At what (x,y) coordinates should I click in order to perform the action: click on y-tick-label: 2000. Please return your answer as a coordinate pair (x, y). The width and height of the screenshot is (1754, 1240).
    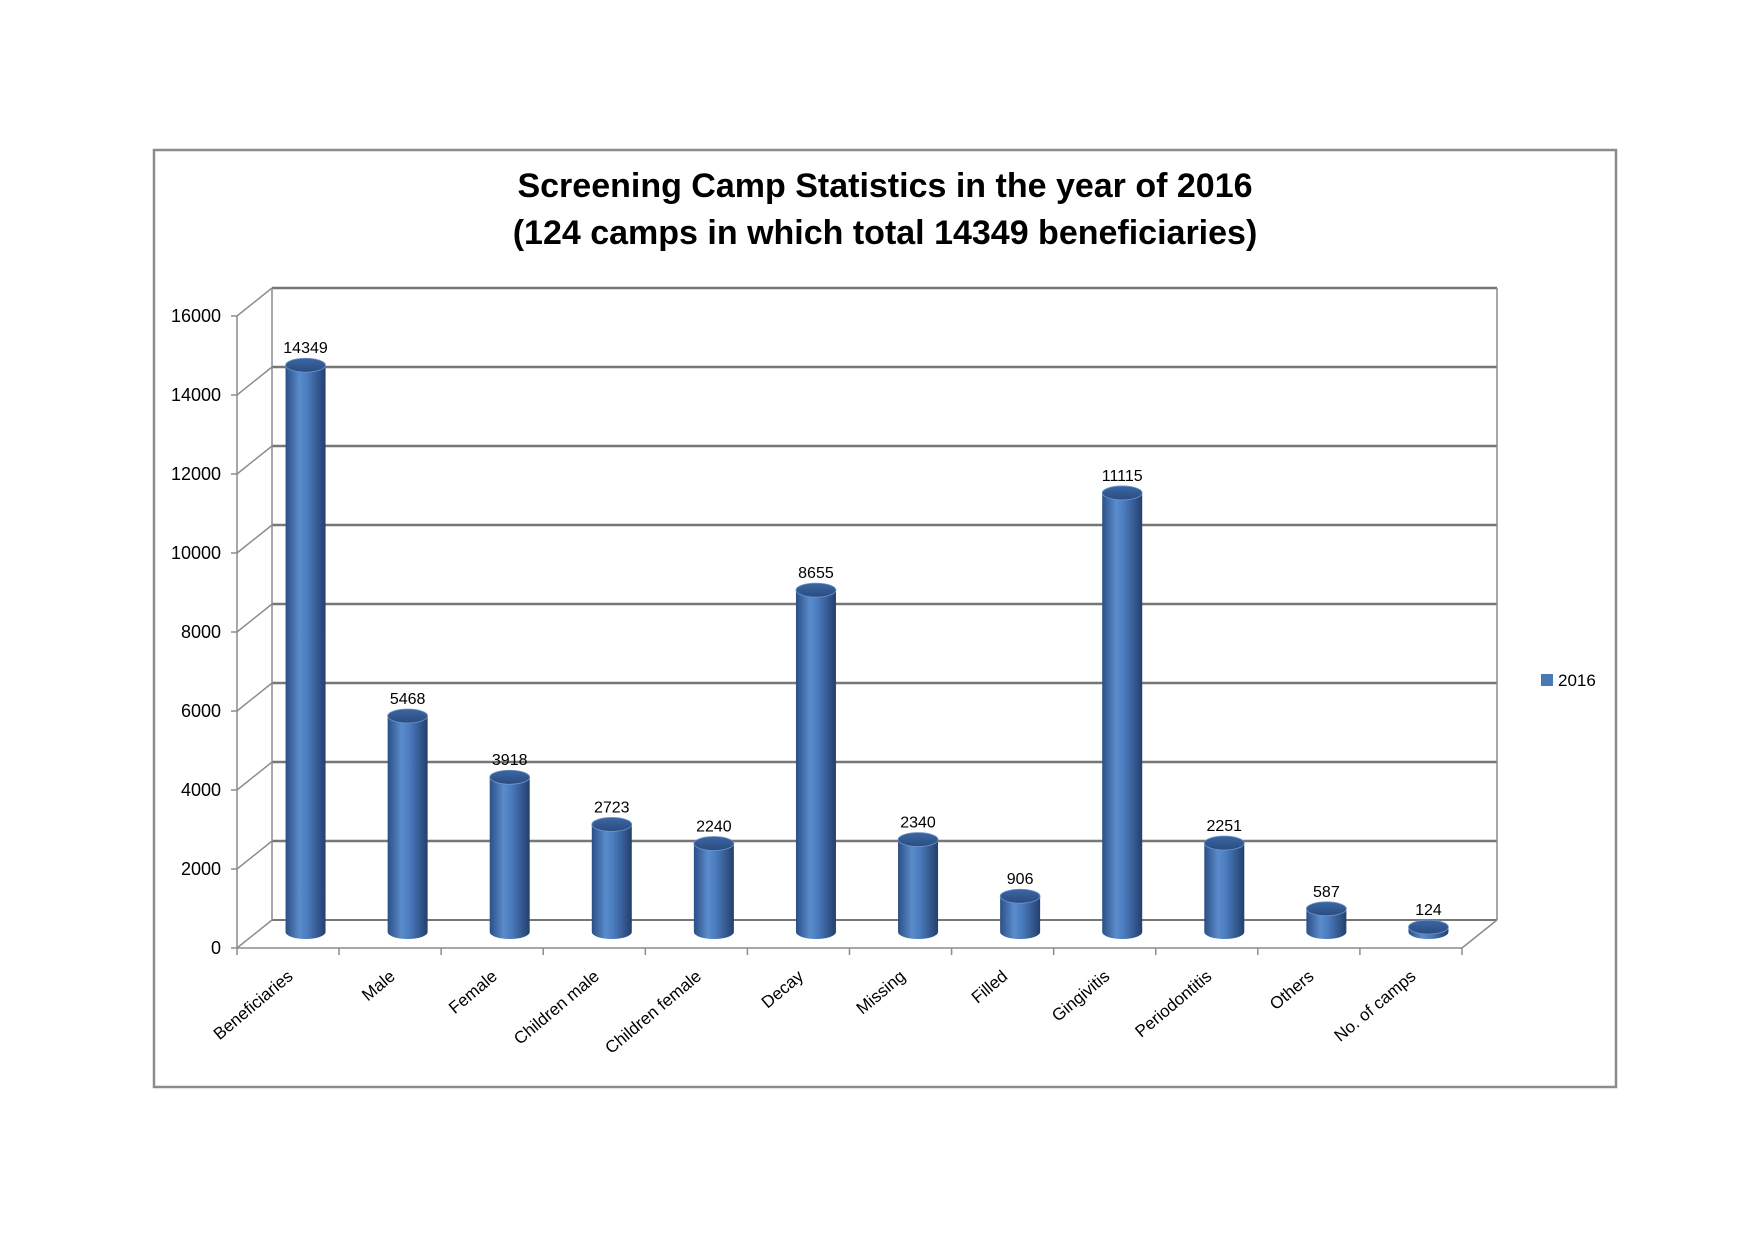
    Looking at the image, I should click on (201, 869).